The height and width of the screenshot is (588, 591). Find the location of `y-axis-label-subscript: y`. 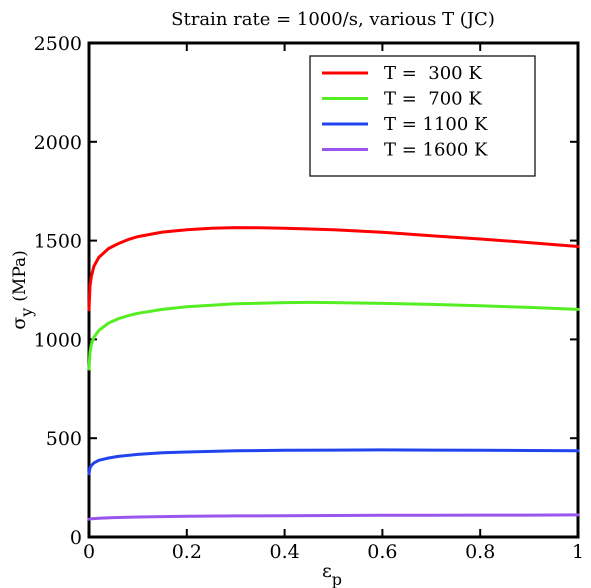

y-axis-label-subscript: y is located at coordinates (26, 313).